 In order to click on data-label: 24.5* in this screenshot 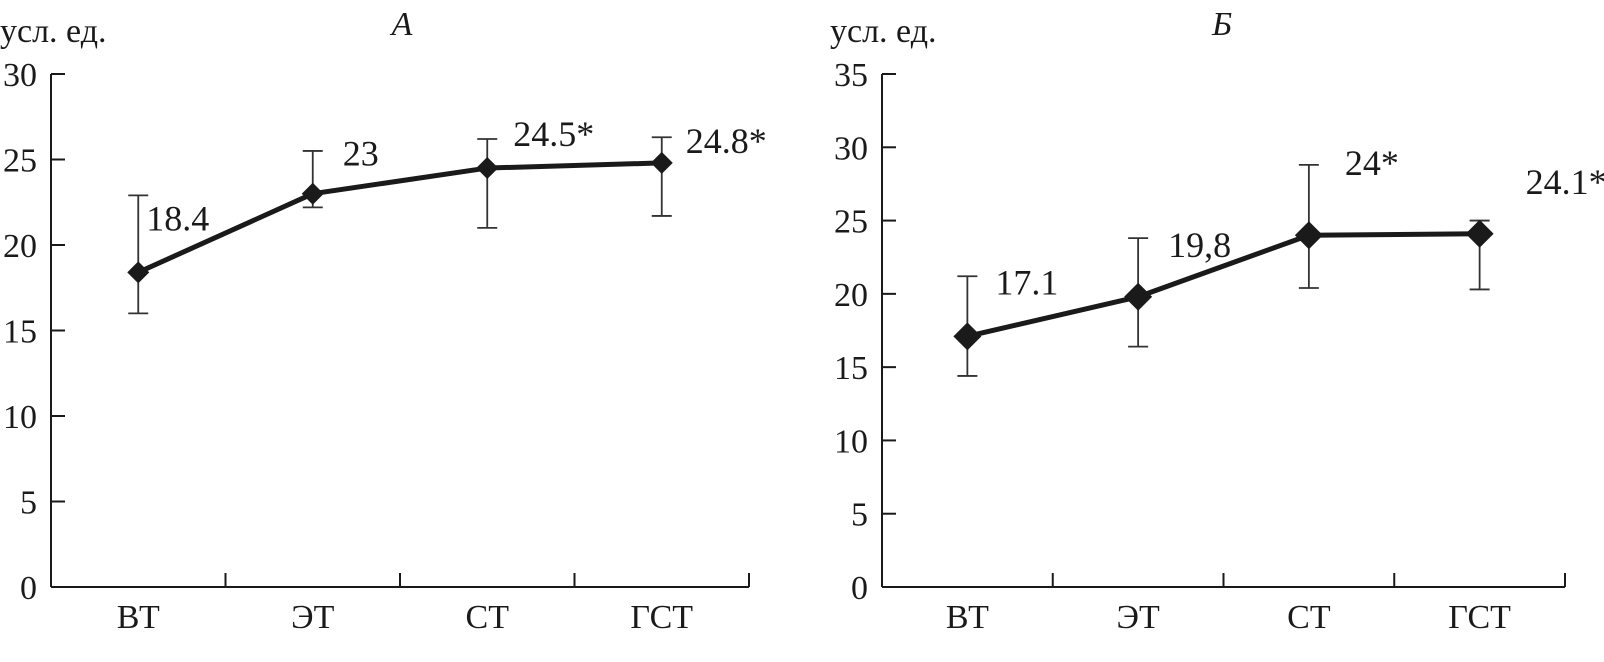, I will do `click(553, 134)`.